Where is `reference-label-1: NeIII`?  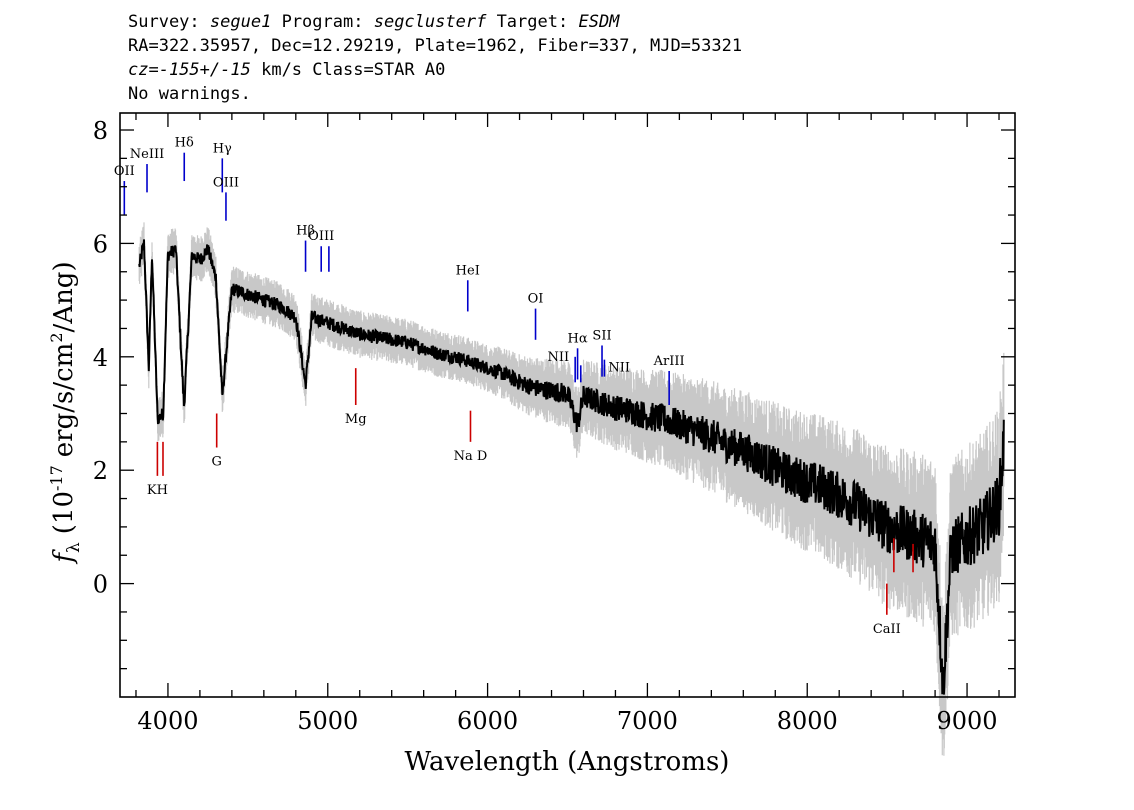 reference-label-1: NeIII is located at coordinates (147, 154).